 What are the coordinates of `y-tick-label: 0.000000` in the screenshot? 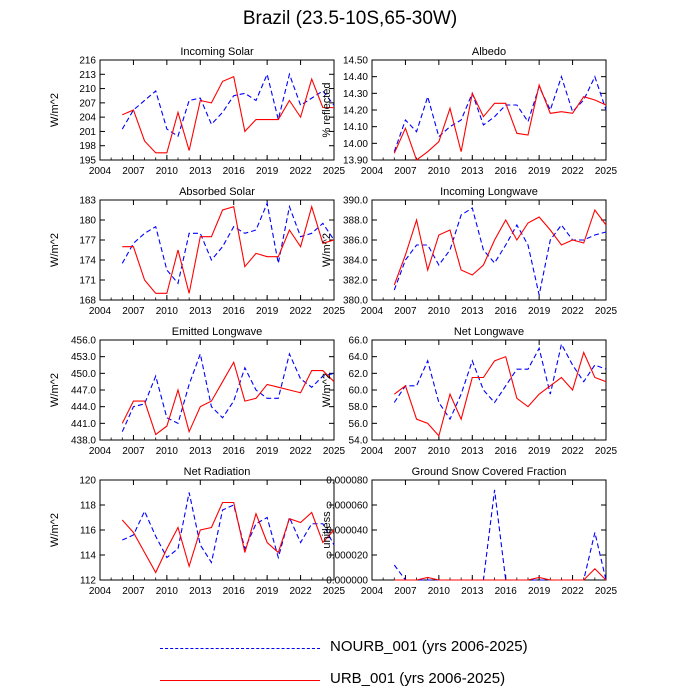 It's located at (347, 581).